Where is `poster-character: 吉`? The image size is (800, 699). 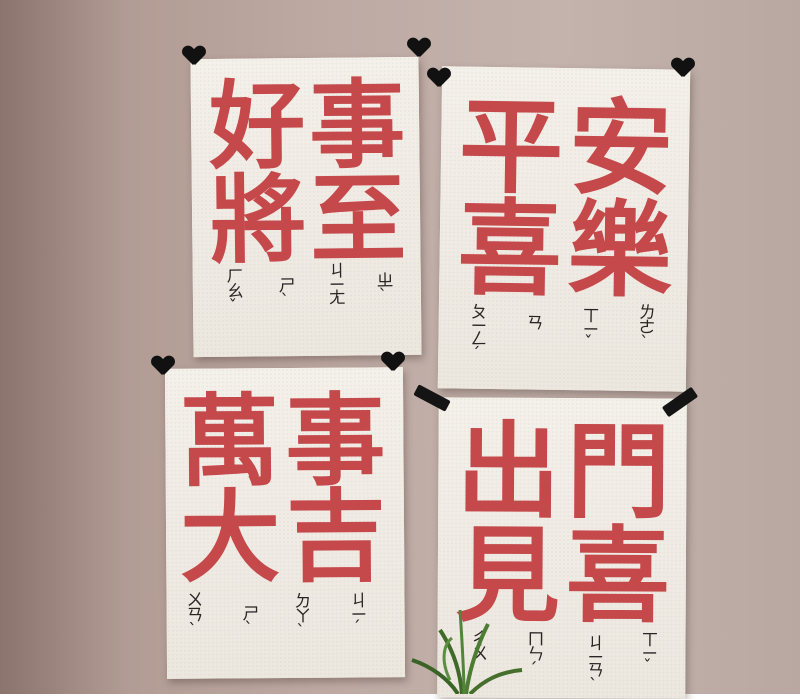
poster-character: 吉 is located at coordinates (336, 537).